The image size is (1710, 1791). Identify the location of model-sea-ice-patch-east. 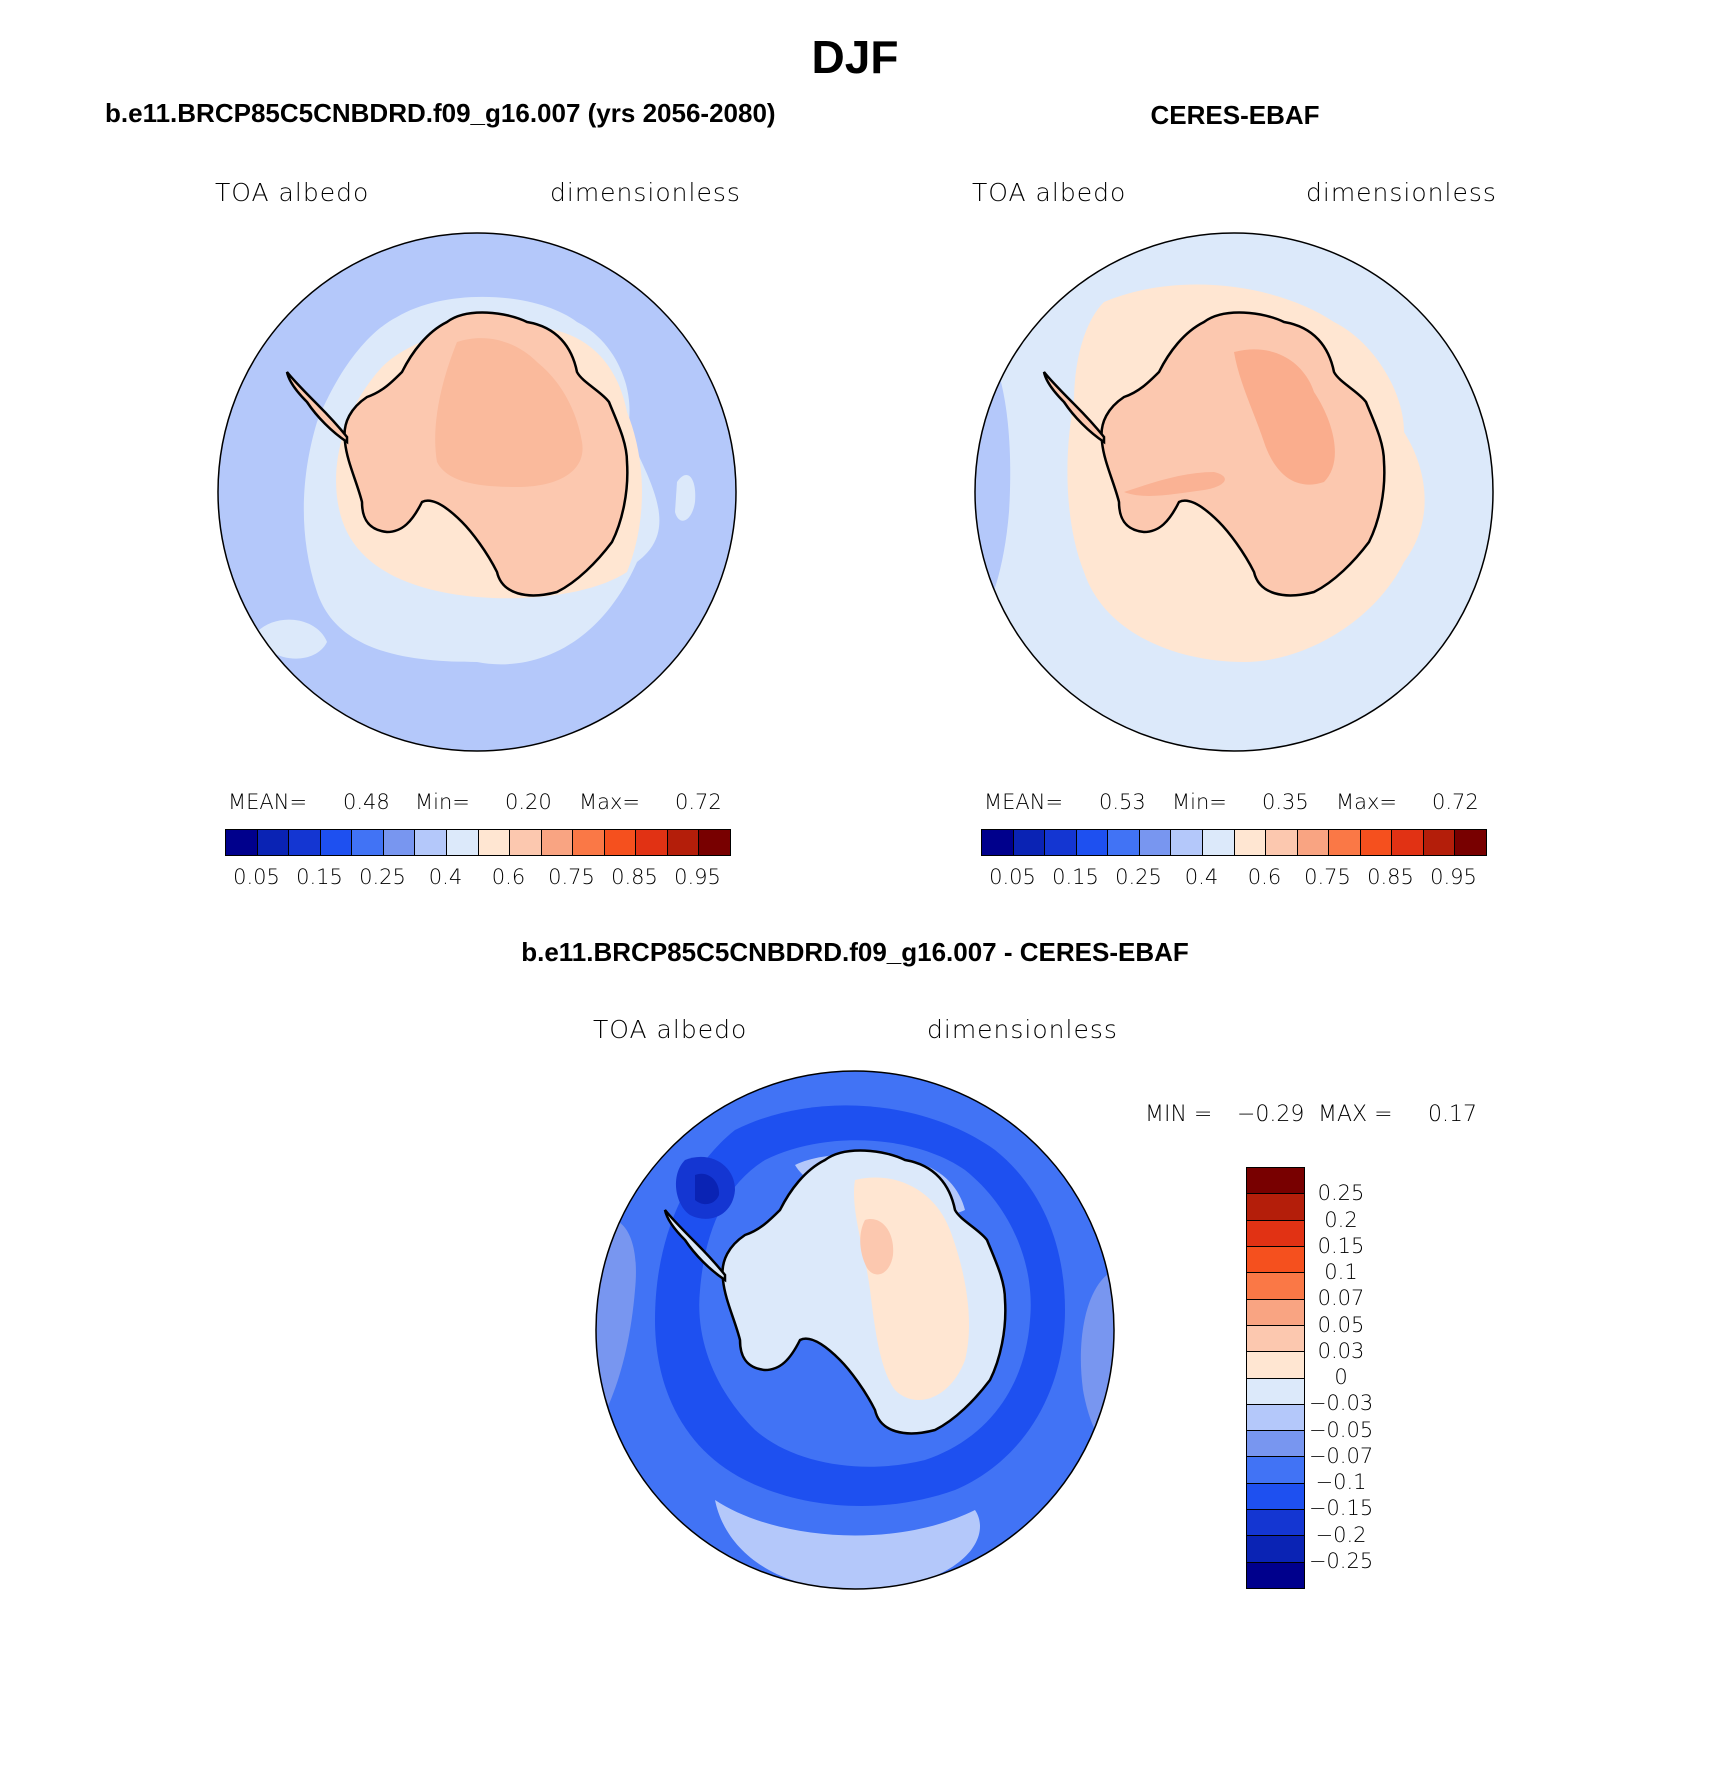
(685, 497).